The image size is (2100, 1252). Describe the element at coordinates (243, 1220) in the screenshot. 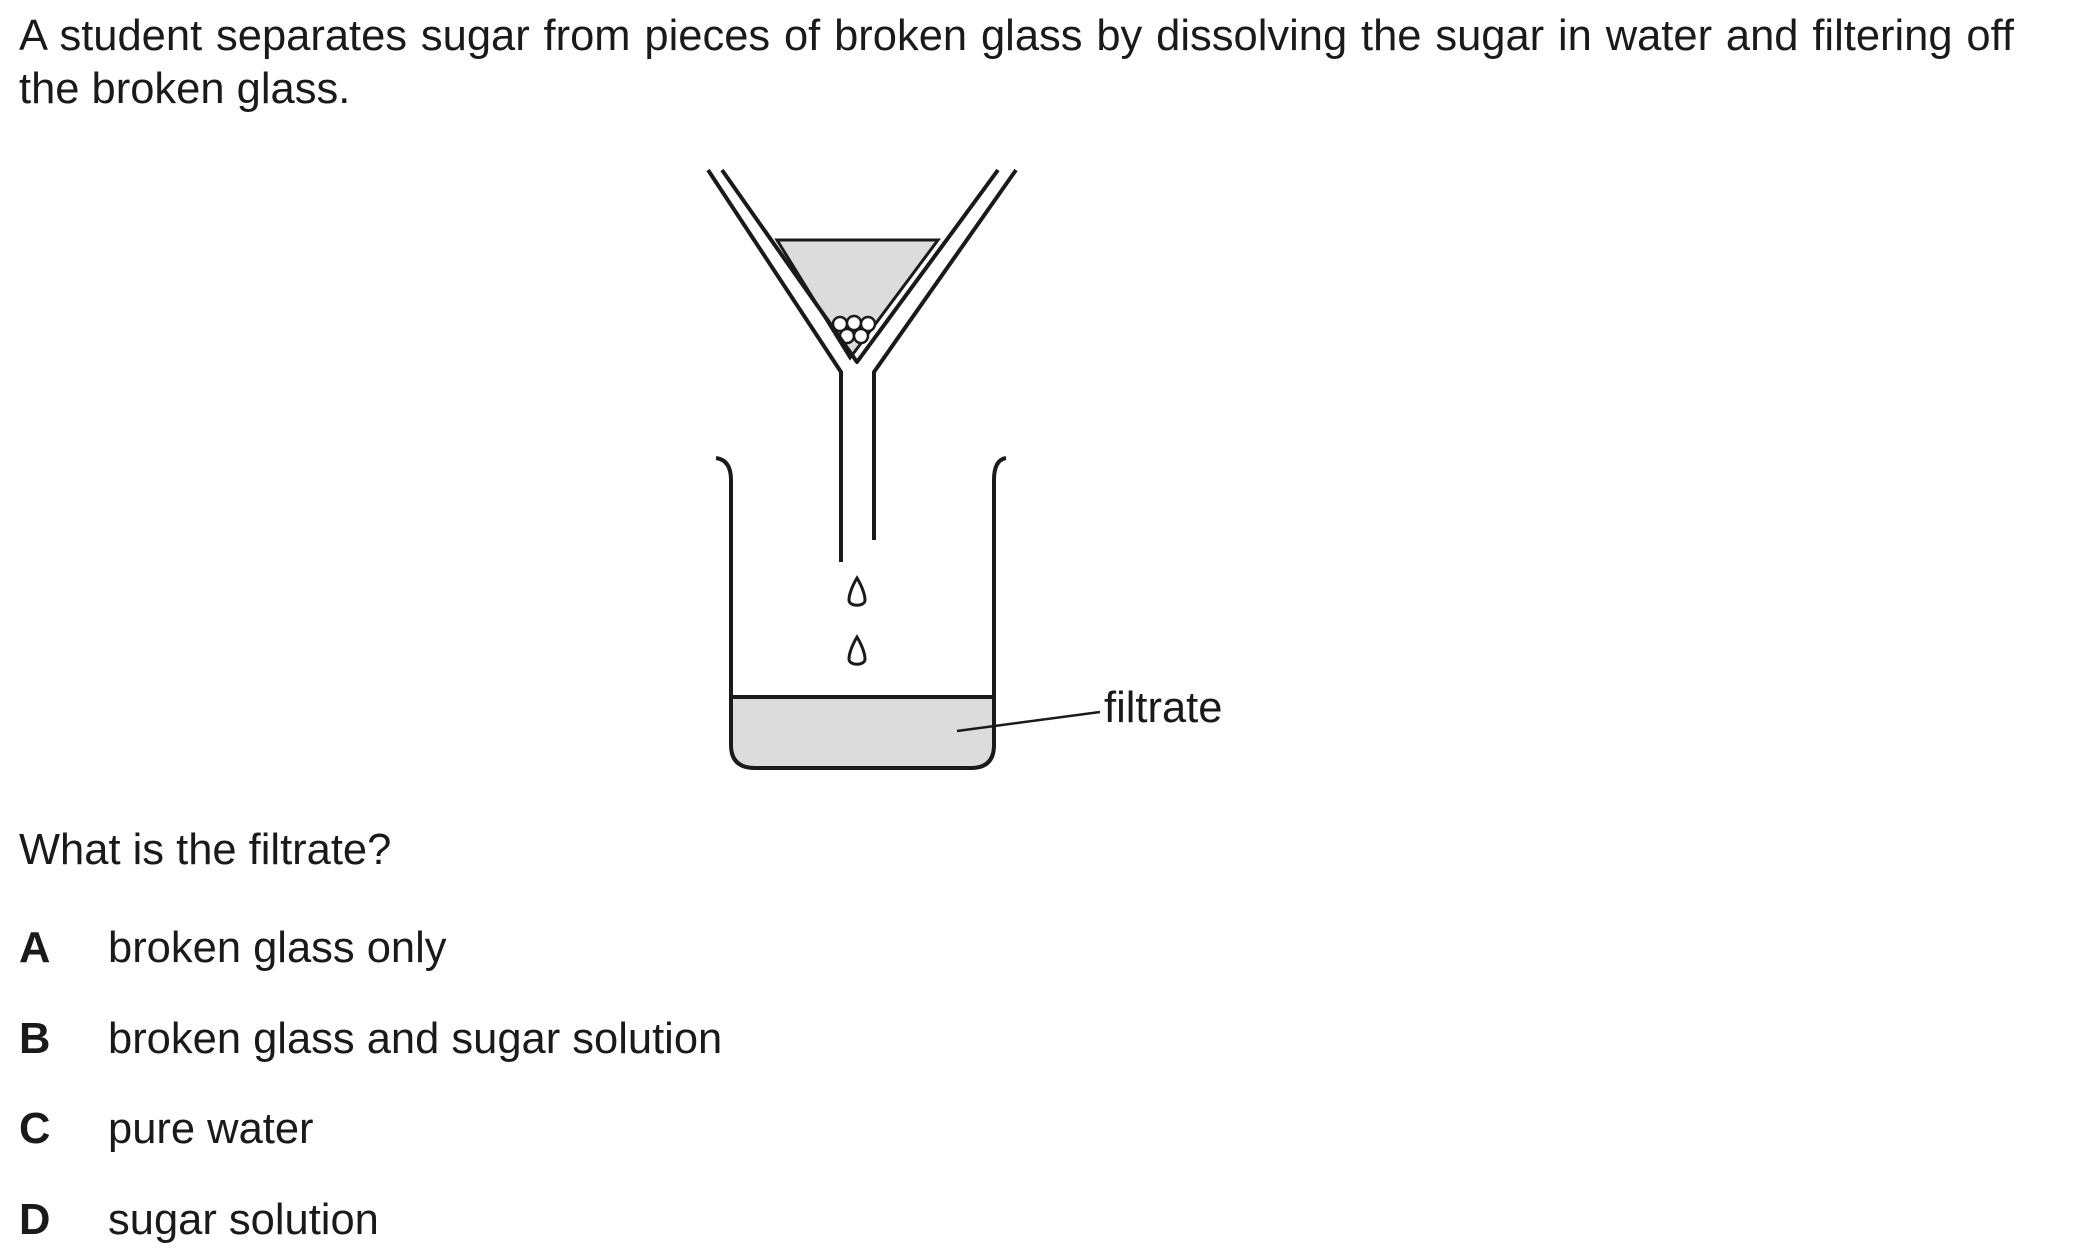

I see `option-text: sugar solution` at that location.